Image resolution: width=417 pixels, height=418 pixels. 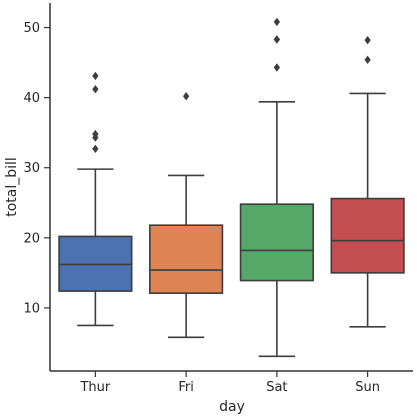 I want to click on x-tick-label: Sun, so click(x=367, y=387).